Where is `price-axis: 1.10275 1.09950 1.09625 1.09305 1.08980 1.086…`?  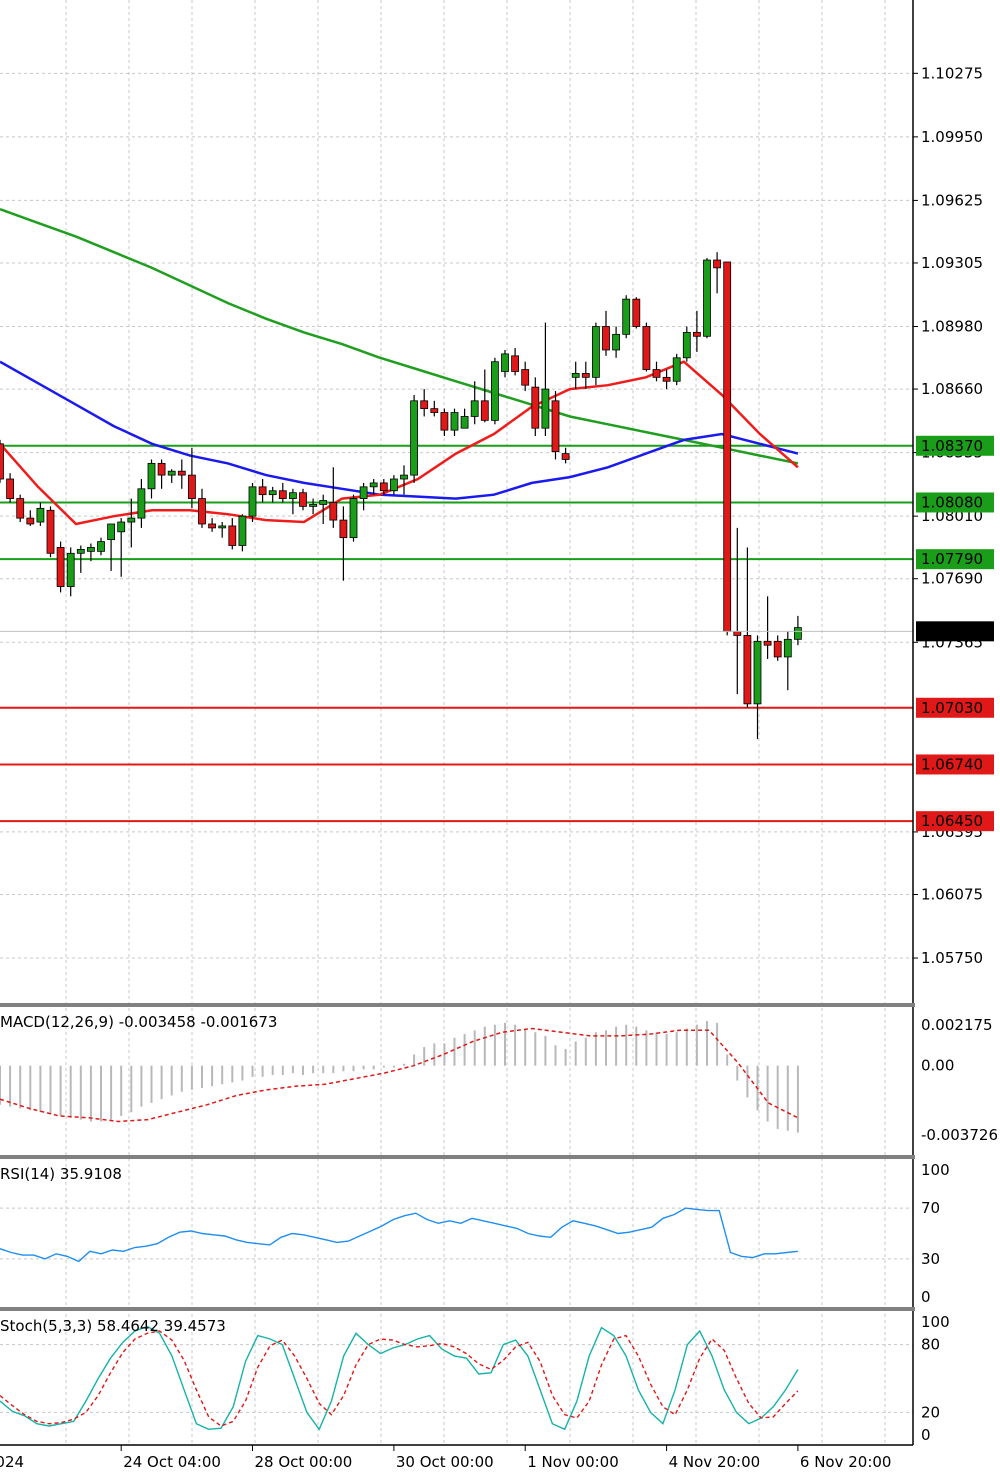
price-axis: 1.10275 1.09950 1.09625 1.09305 1.08980 1.086… is located at coordinates (948, 515).